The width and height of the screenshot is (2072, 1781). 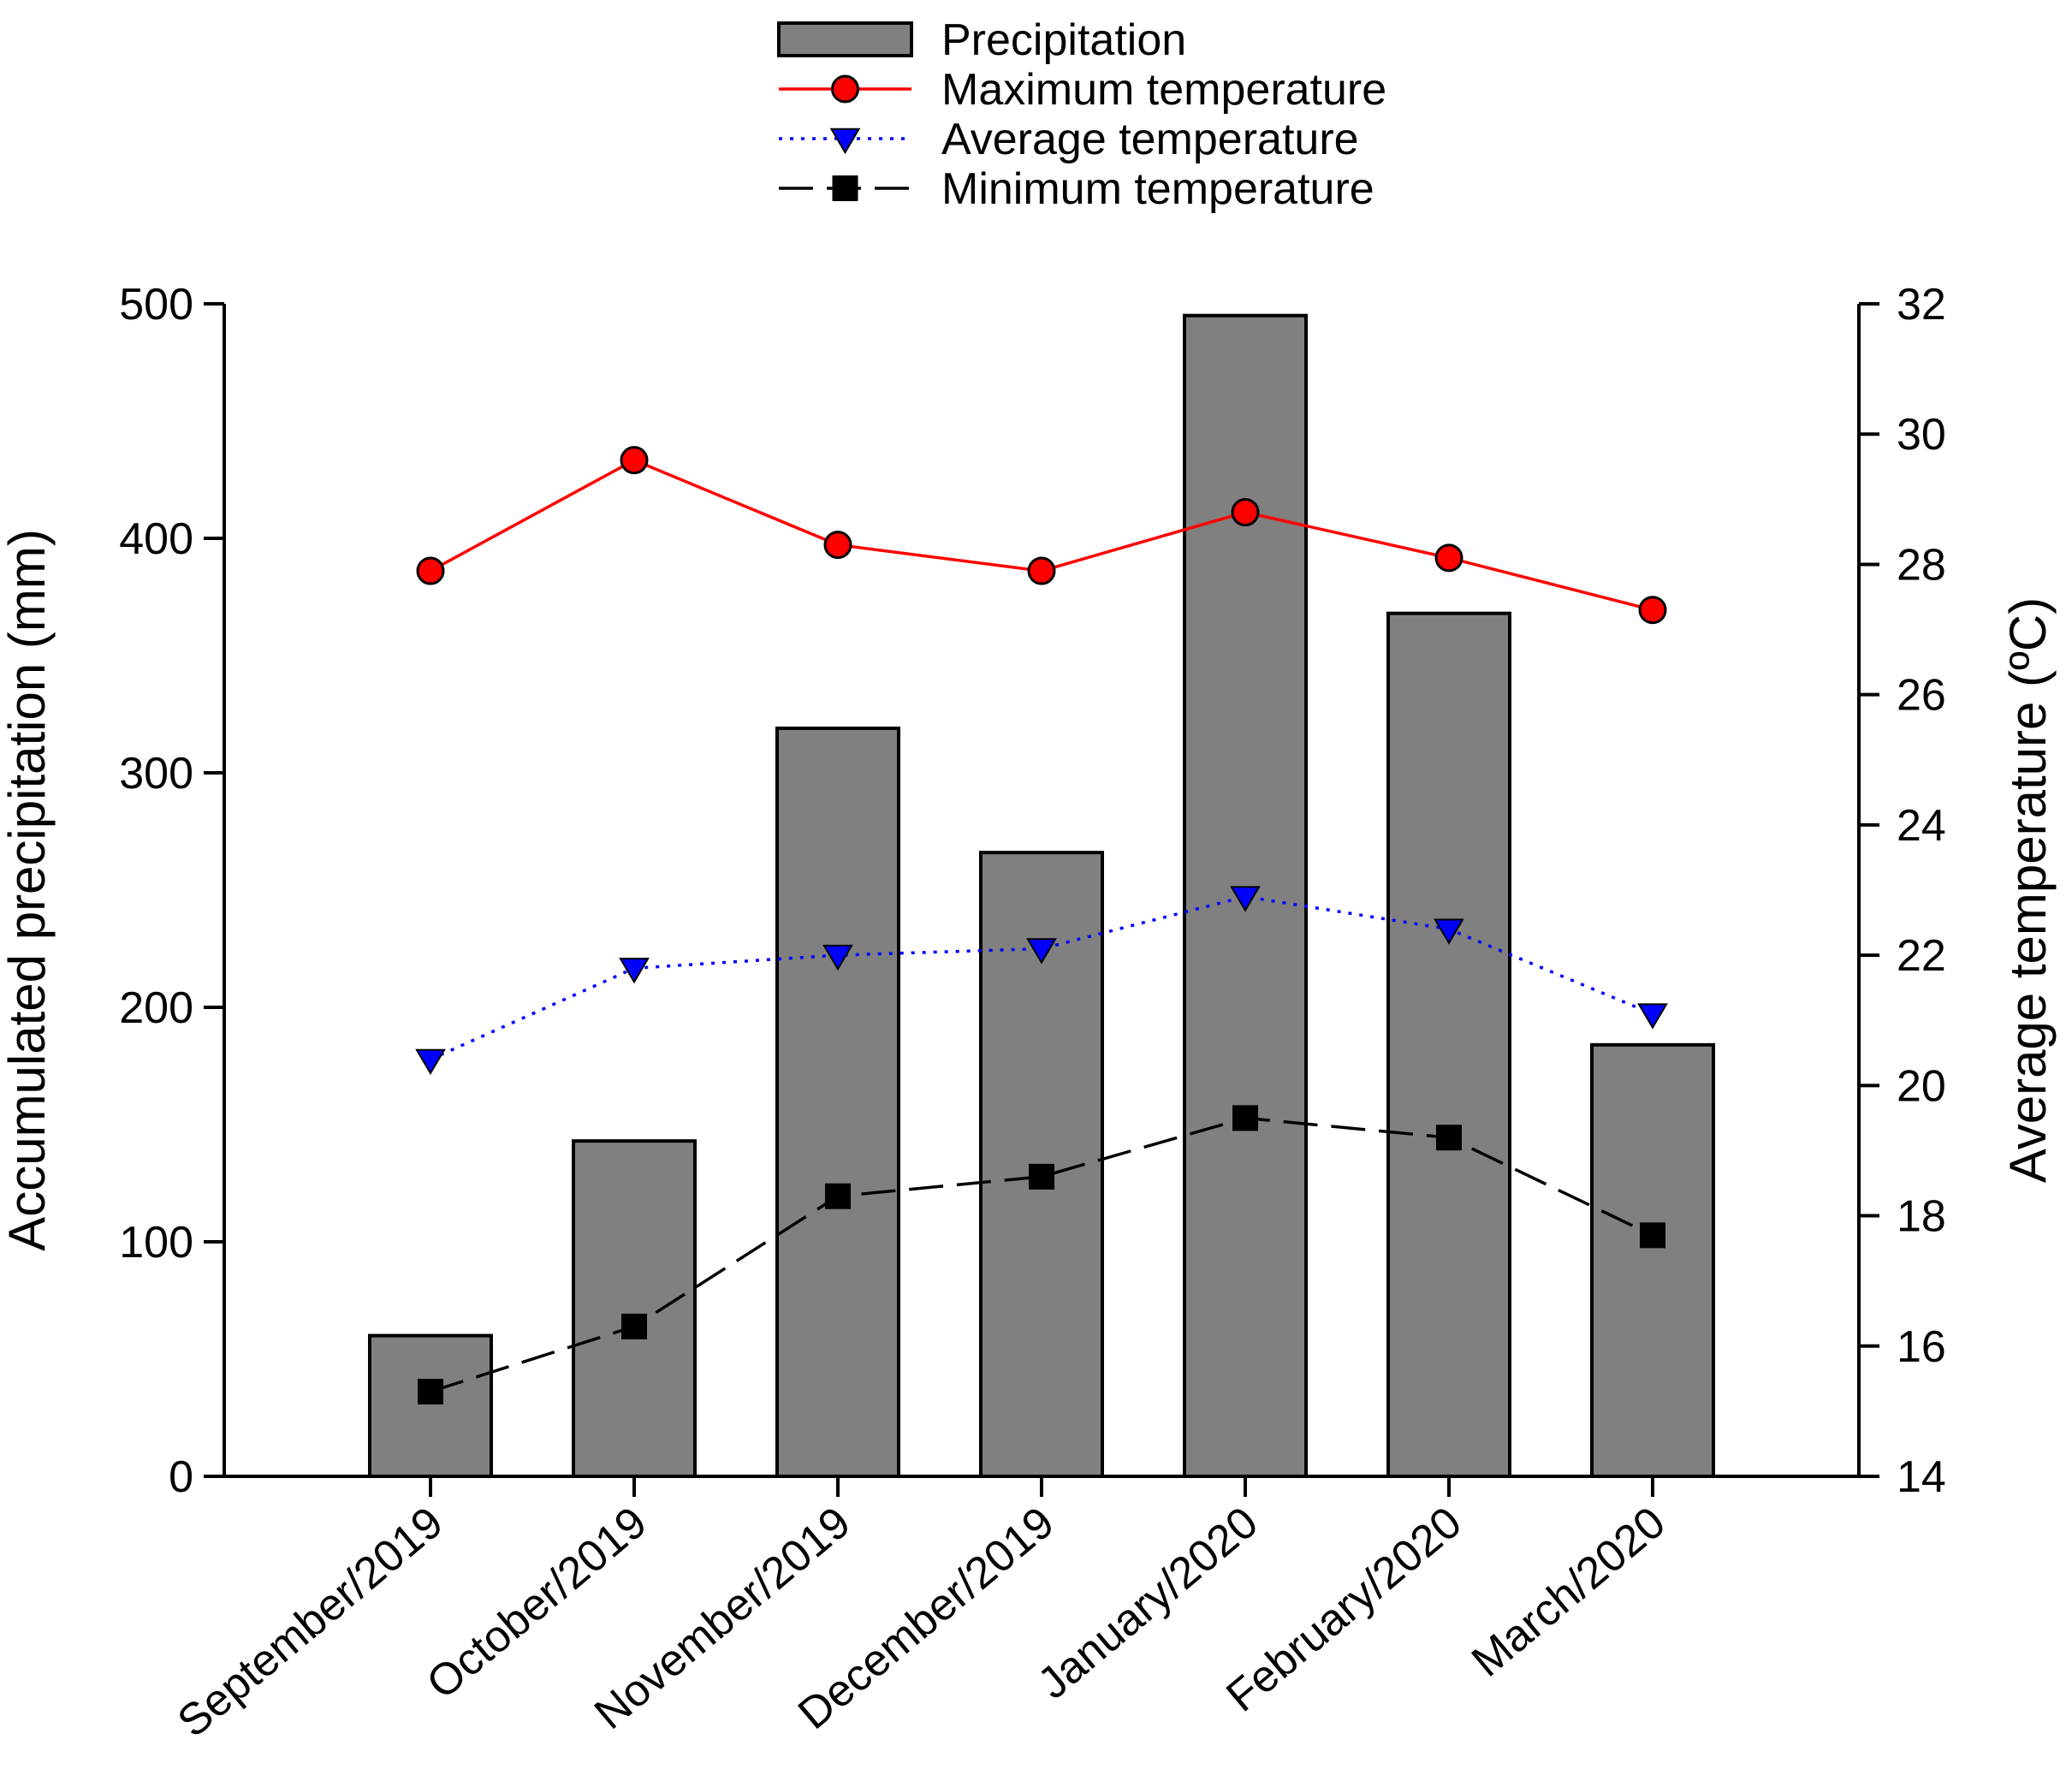 What do you see at coordinates (1922, 1217) in the screenshot?
I see `y2-tick-label: 18` at bounding box center [1922, 1217].